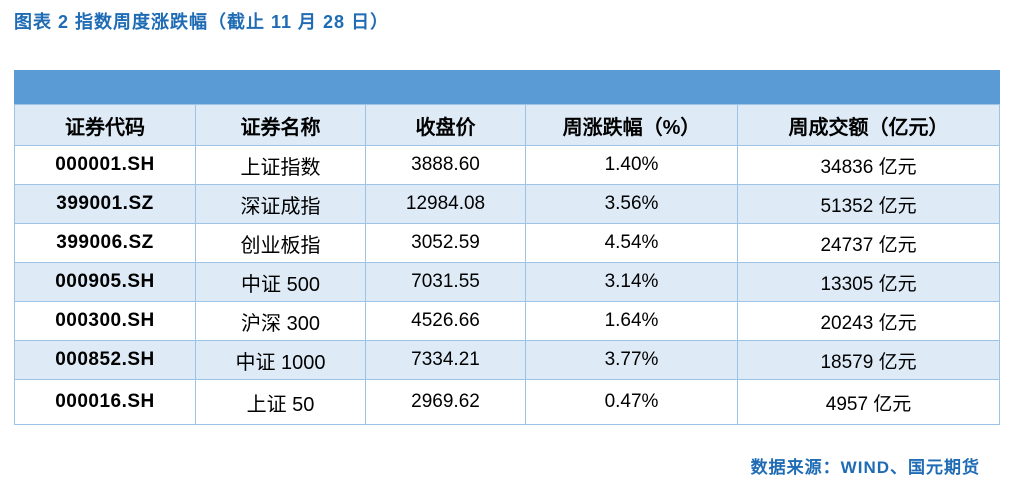 The image size is (1017, 490). What do you see at coordinates (868, 204) in the screenshot?
I see `cell-weekly-turnover: 51352 亿元` at bounding box center [868, 204].